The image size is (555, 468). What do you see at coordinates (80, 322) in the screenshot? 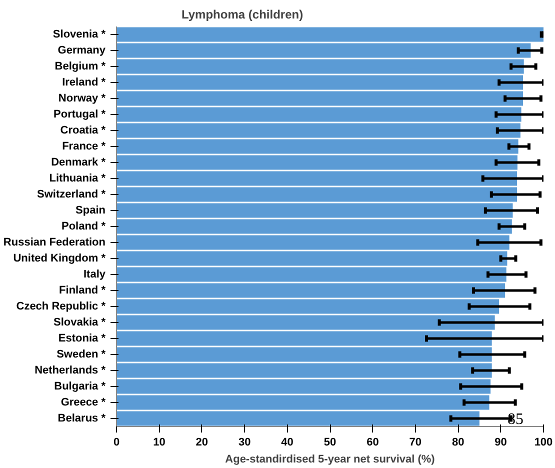
I see `y-tick-label: Slovakia *` at bounding box center [80, 322].